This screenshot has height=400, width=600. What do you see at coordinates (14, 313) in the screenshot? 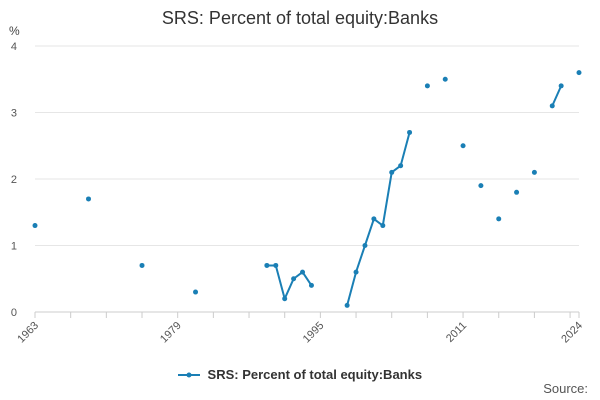
I see `y-tick-label: 0` at bounding box center [14, 313].